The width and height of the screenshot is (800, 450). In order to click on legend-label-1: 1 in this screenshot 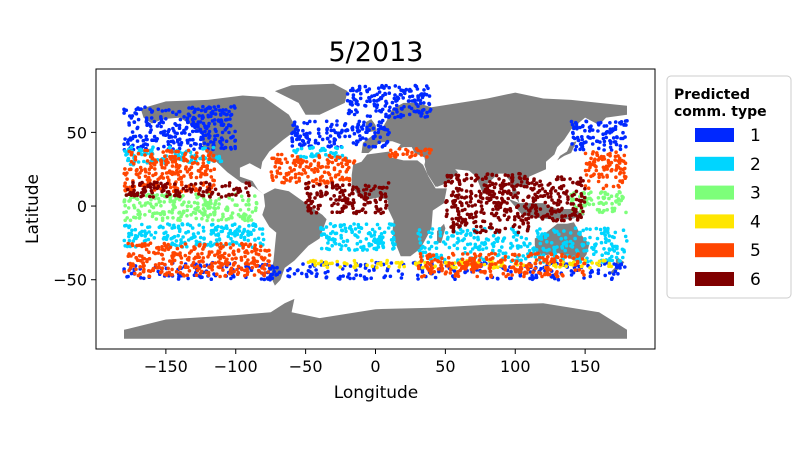, I will do `click(755, 136)`.